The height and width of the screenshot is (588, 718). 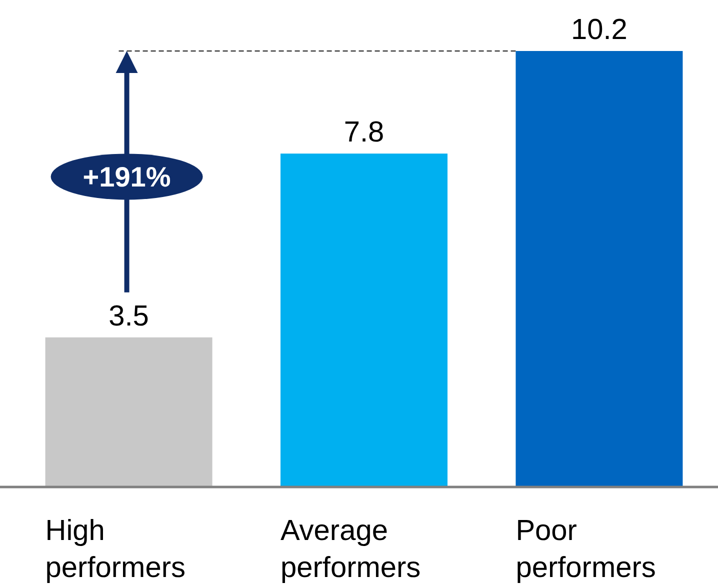 I want to click on x-tick-label: Average performers, so click(x=350, y=549).